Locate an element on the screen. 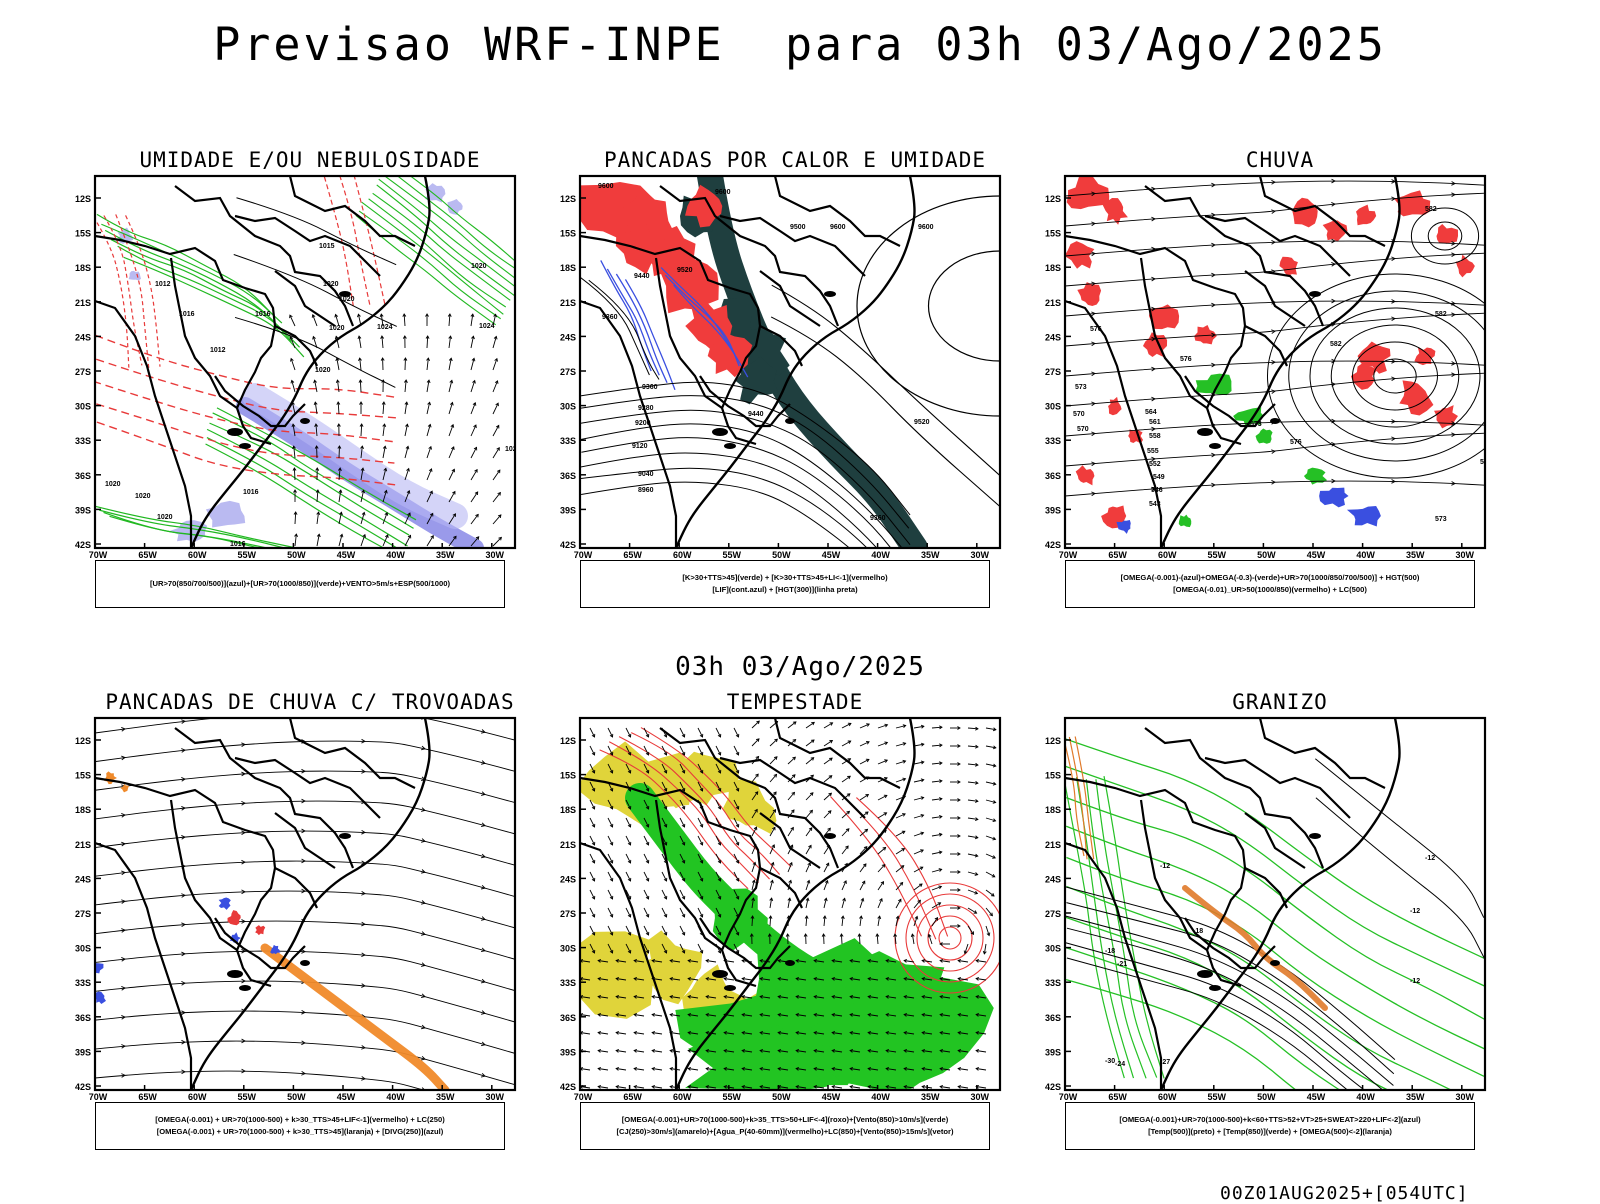 The width and height of the screenshot is (1600, 1204). contour-value-label: 555 is located at coordinates (1153, 451).